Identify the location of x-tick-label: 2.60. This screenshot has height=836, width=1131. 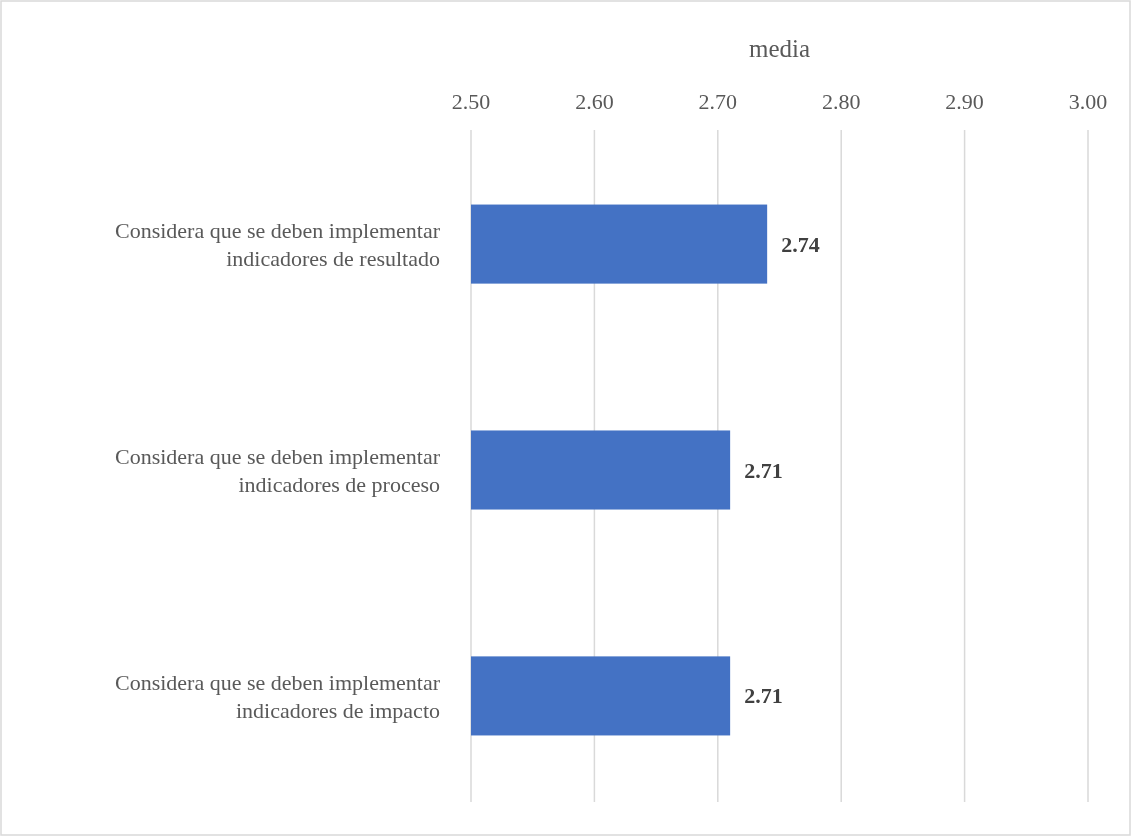
(594, 101).